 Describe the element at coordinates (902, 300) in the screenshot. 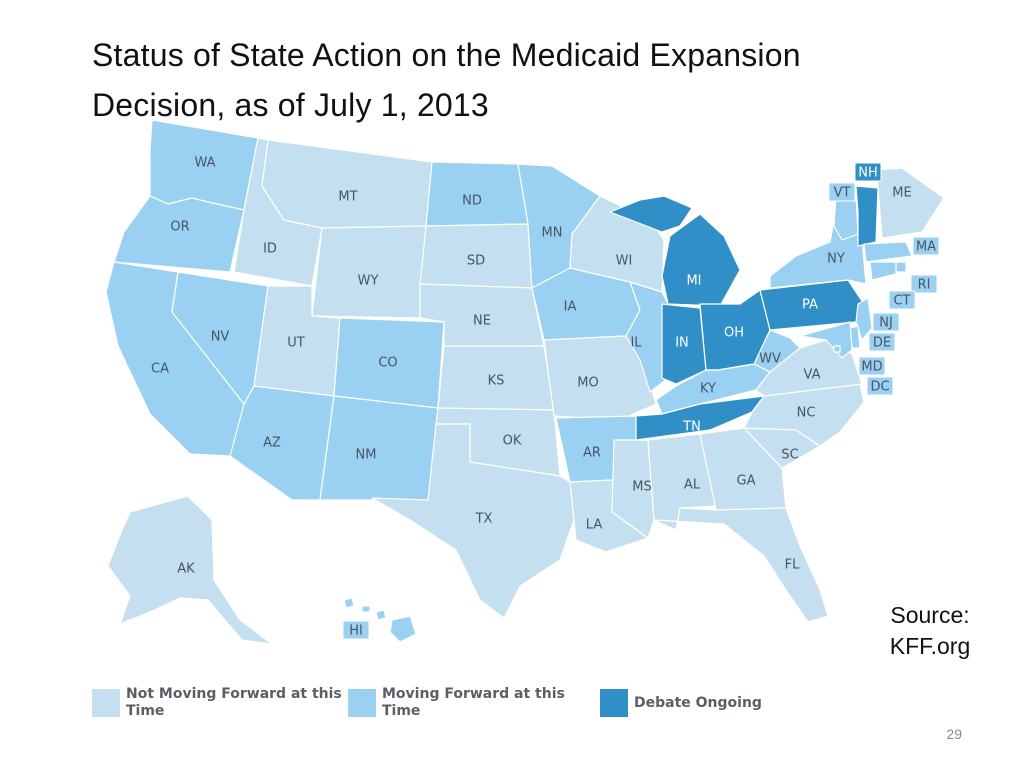

I see `state-label-box-ct` at that location.